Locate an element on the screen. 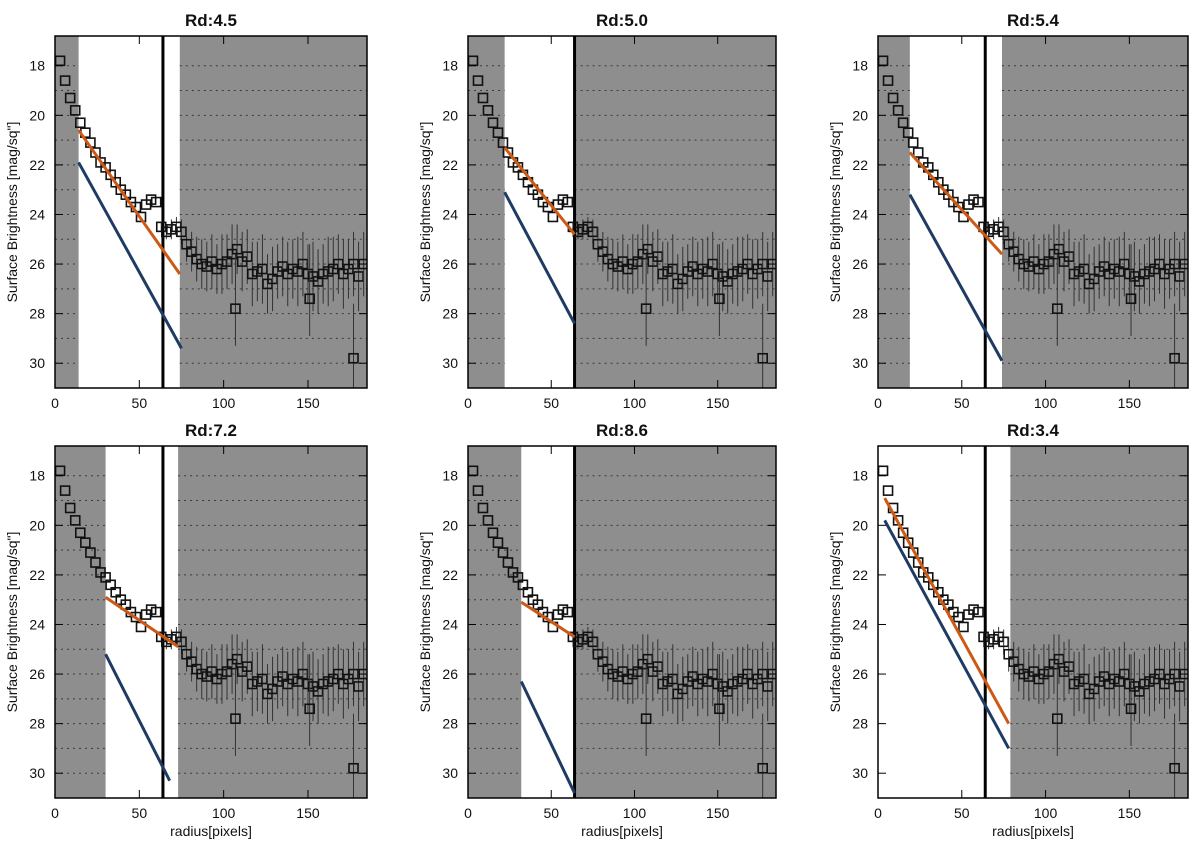  data-points is located at coordinates (211, 631).